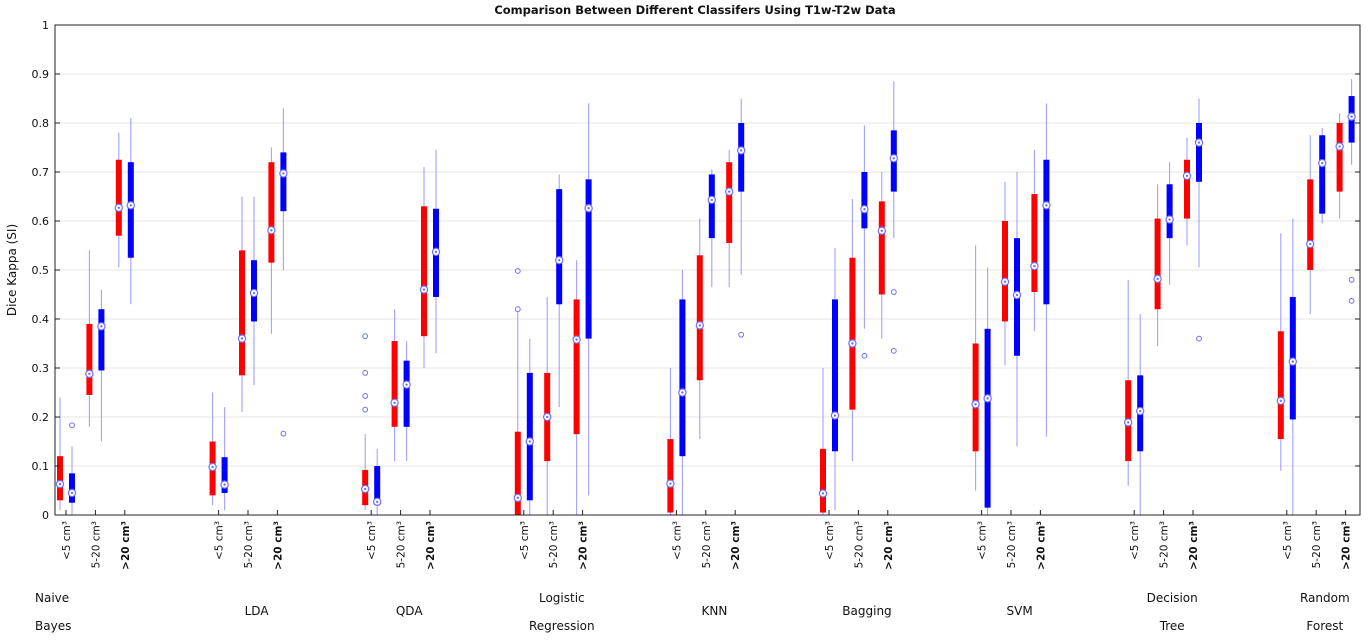 This screenshot has width=1370, height=643. Describe the element at coordinates (562, 598) in the screenshot. I see `group-label: Logistic` at that location.